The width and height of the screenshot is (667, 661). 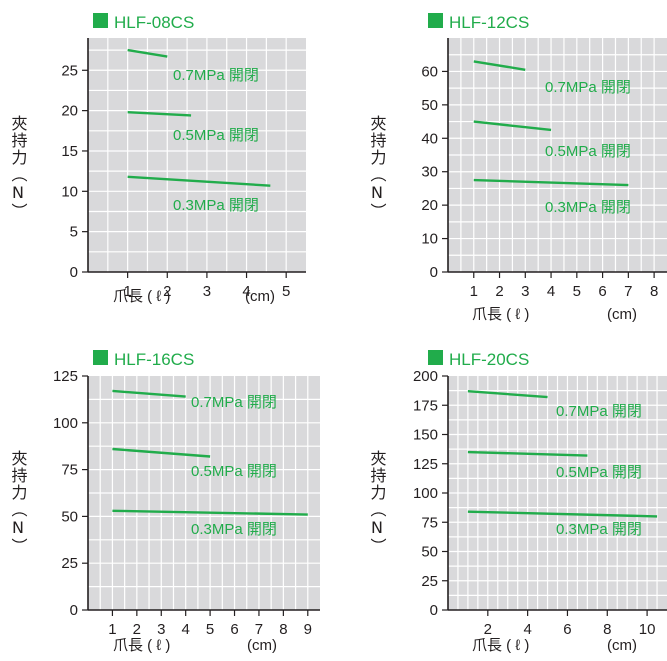 What do you see at coordinates (308, 629) in the screenshot?
I see `x-tick-label: 9` at bounding box center [308, 629].